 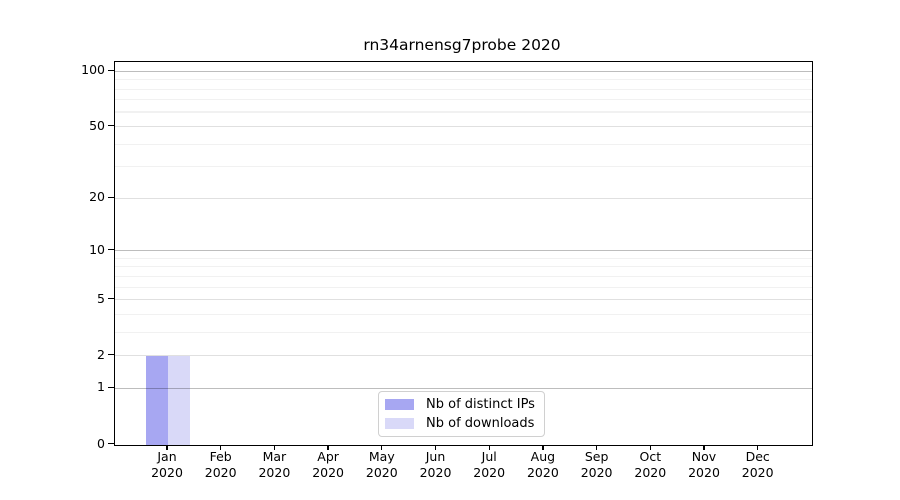 I want to click on legend-label-downloads: Nb of downloads, so click(x=480, y=423).